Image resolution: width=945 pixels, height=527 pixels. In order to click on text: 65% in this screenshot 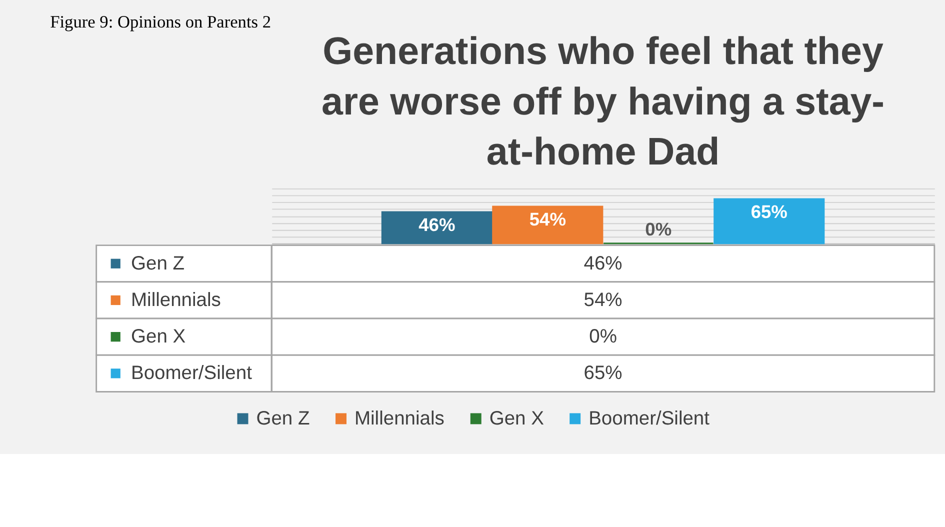, I will do `click(603, 373)`.